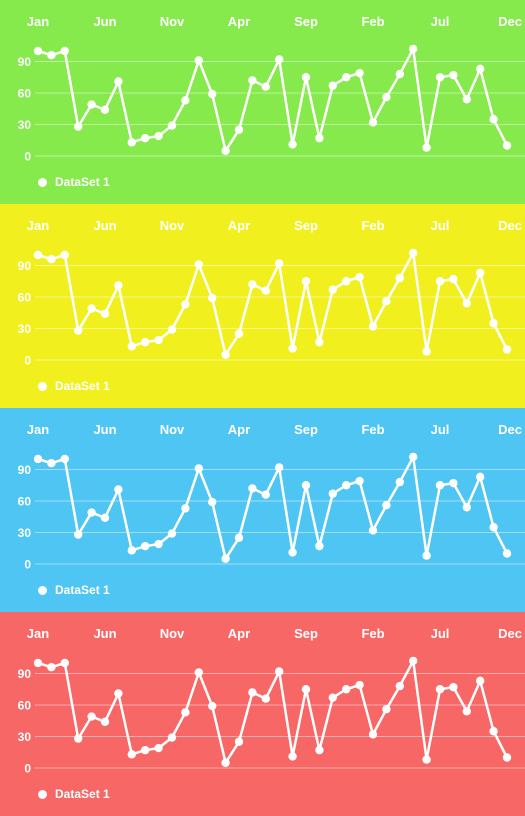 Image resolution: width=525 pixels, height=816 pixels. I want to click on x-tick-label: Jun, so click(104, 429).